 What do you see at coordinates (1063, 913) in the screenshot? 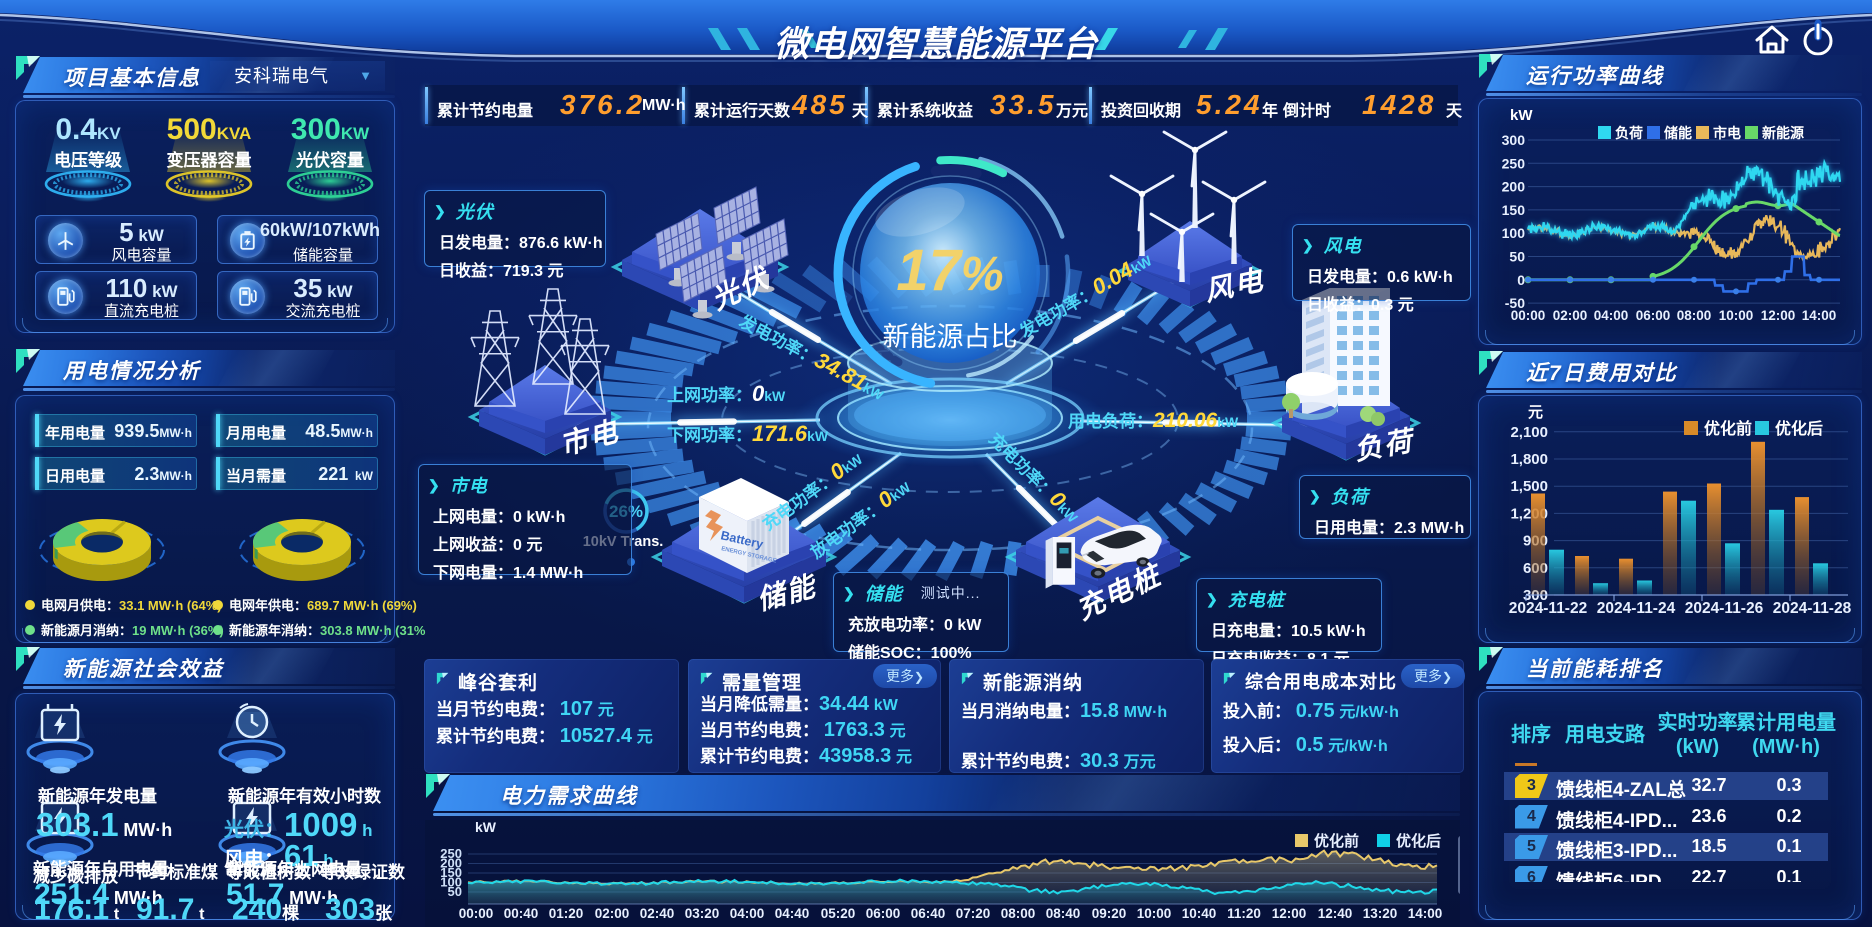
I see `svg-text: 08:40` at bounding box center [1063, 913].